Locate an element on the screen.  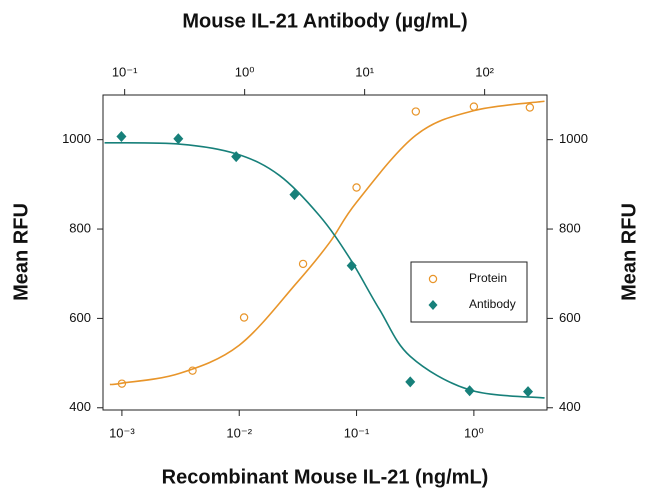
legend-box is located at coordinates (469, 292).